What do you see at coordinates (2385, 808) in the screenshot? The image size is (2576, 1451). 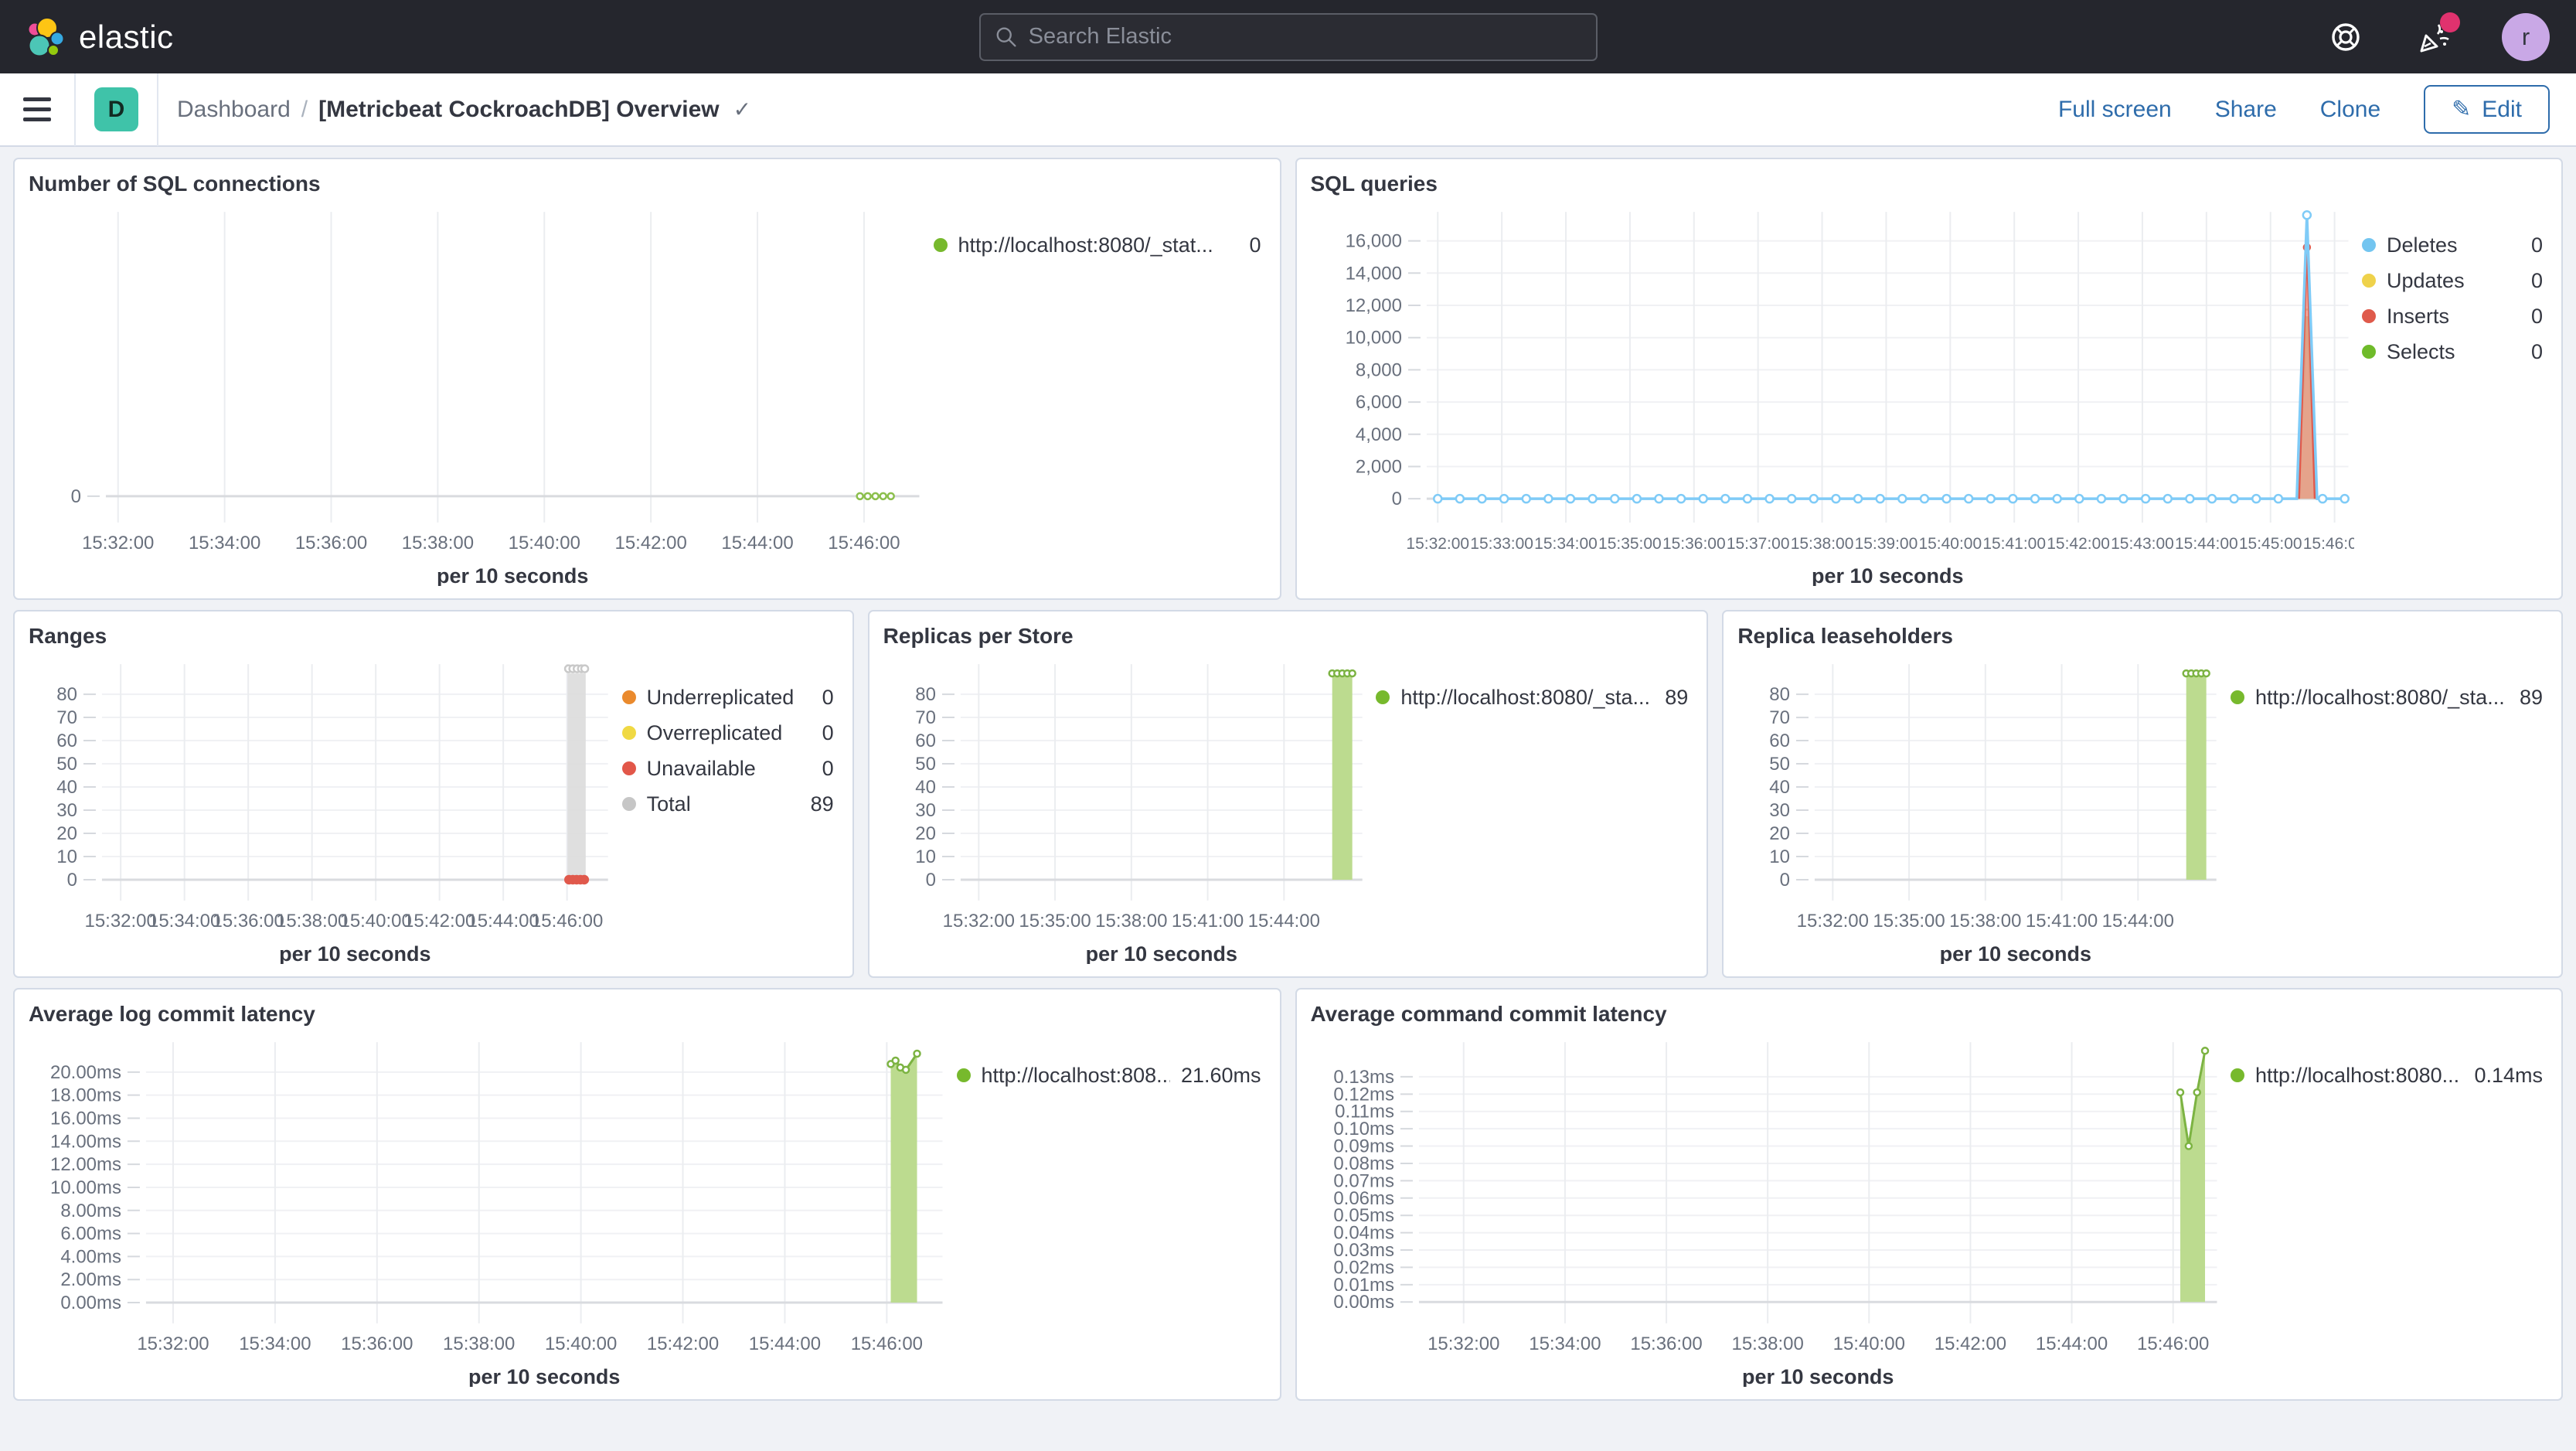 I see `chart-legend: http://localhost:8080/_sta... 89` at bounding box center [2385, 808].